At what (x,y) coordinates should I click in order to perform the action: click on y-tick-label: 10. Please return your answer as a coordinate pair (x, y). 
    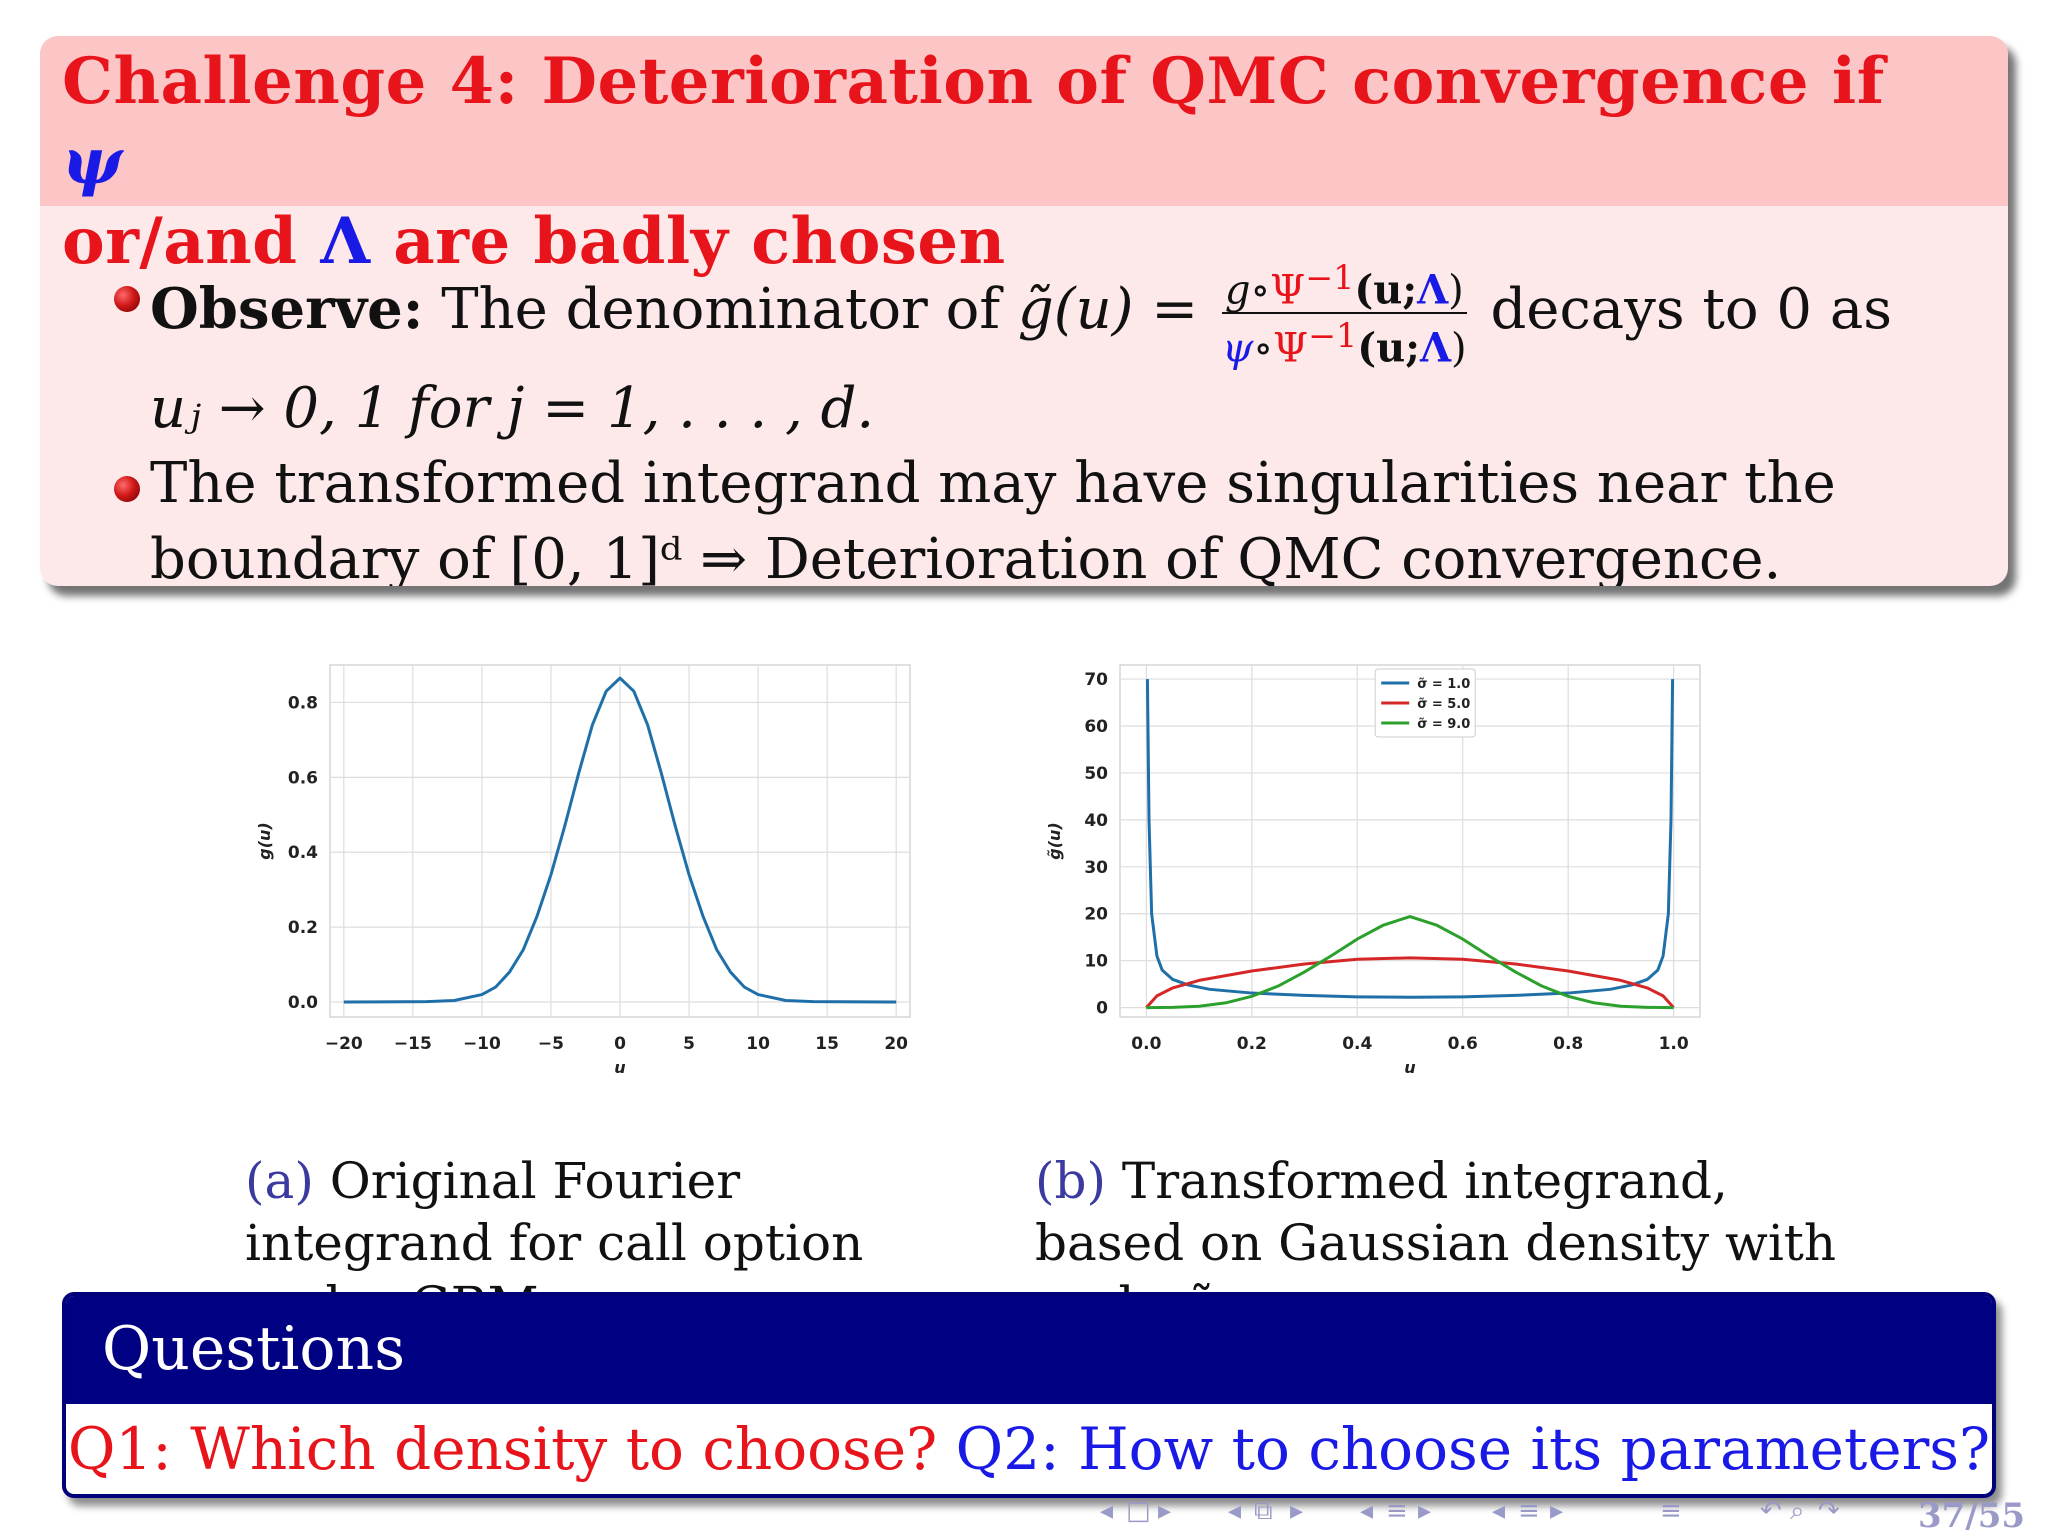
    Looking at the image, I should click on (1096, 962).